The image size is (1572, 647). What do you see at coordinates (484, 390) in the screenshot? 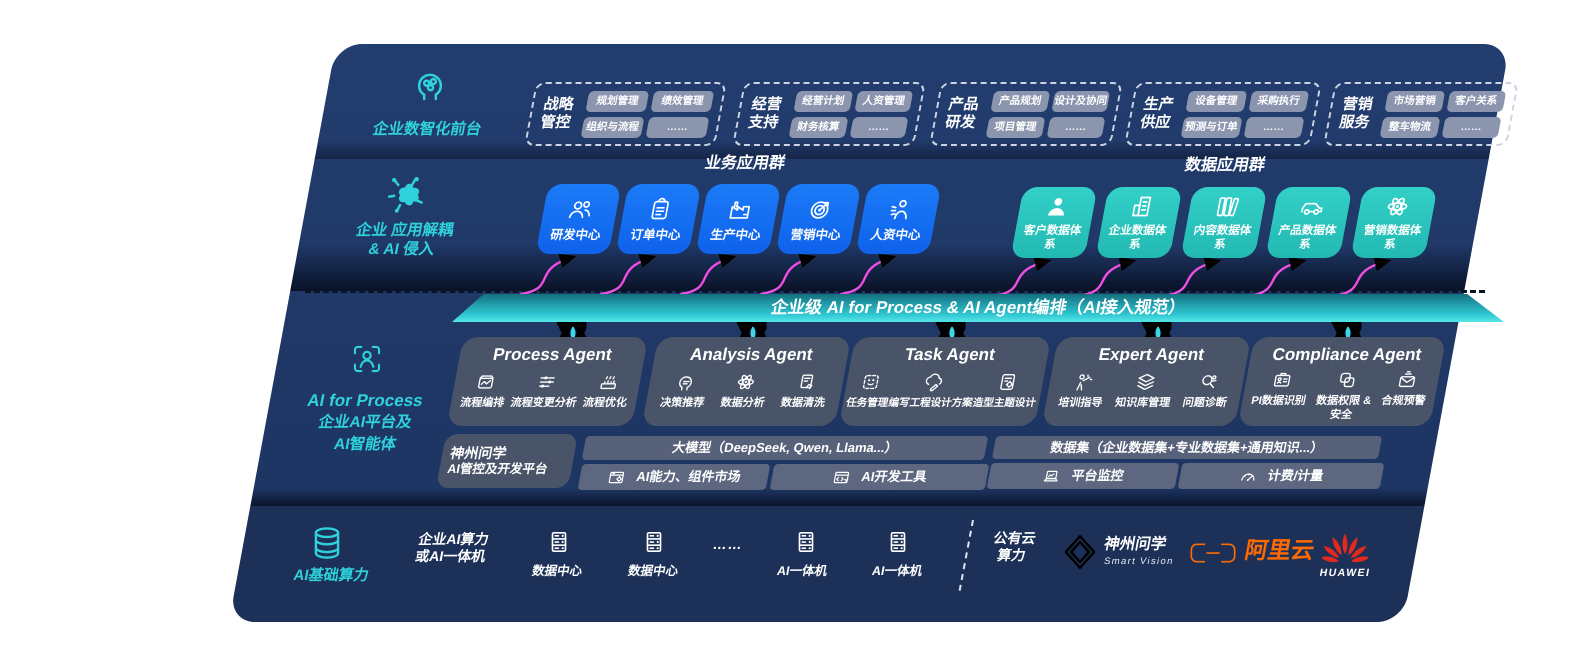
I see `agent-item: 流程编排` at bounding box center [484, 390].